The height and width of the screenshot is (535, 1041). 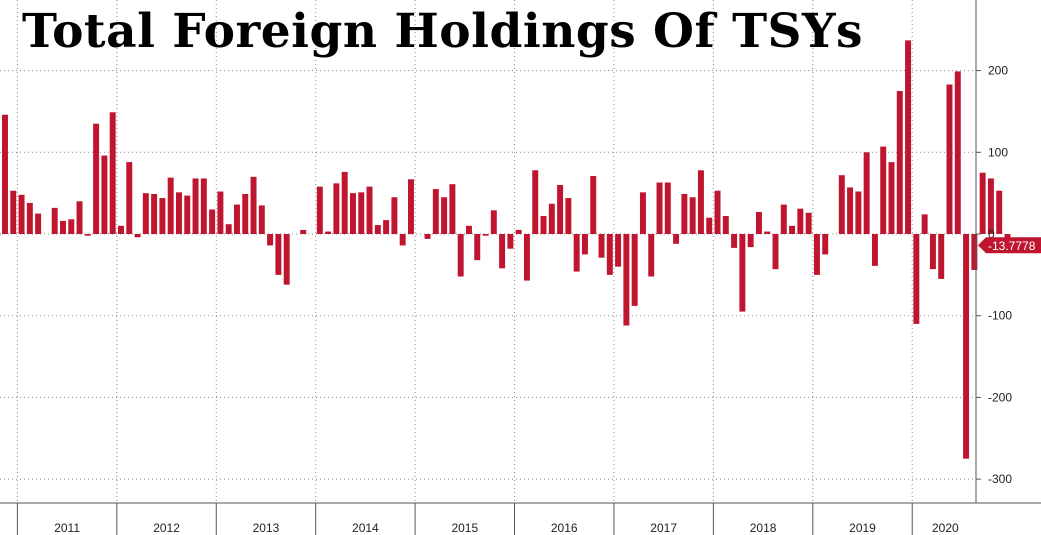 I want to click on x-tick-label: 2020, so click(x=945, y=528).